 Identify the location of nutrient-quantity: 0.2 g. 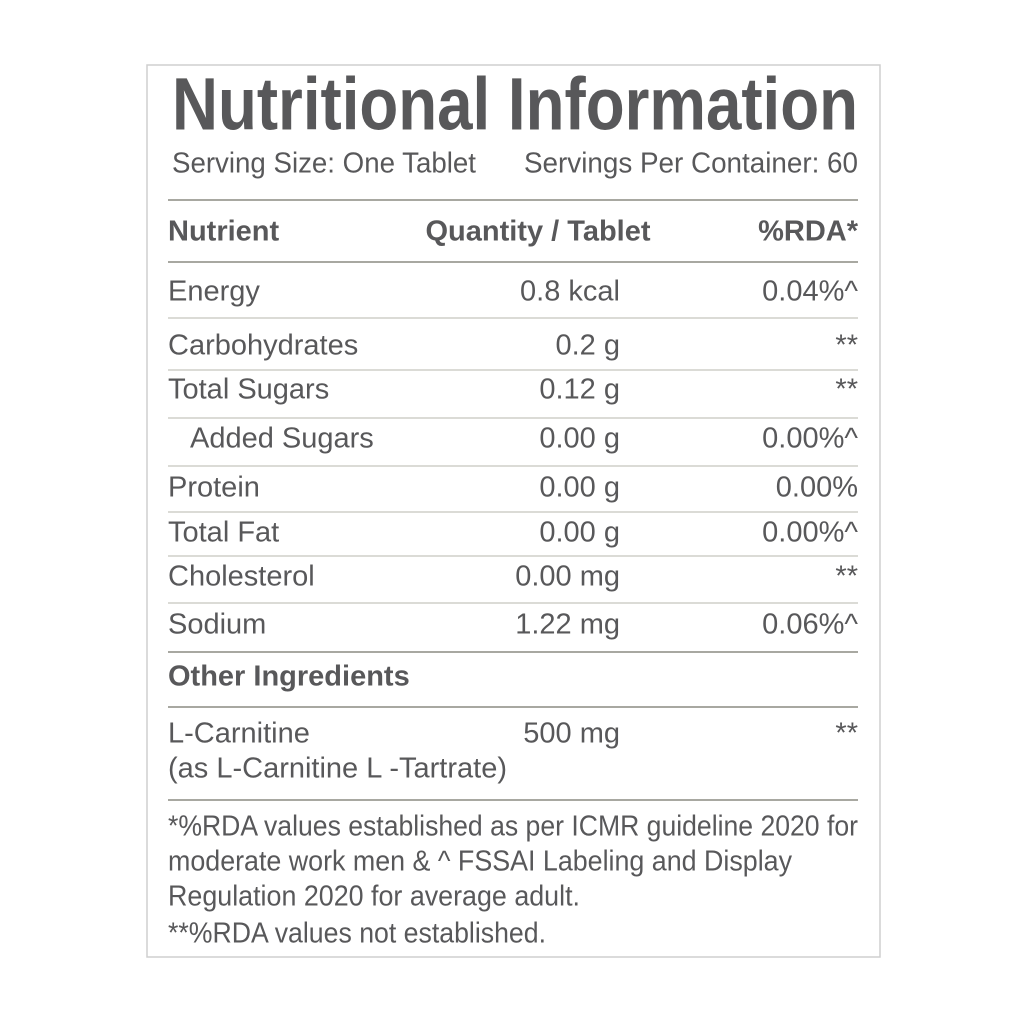
(588, 346).